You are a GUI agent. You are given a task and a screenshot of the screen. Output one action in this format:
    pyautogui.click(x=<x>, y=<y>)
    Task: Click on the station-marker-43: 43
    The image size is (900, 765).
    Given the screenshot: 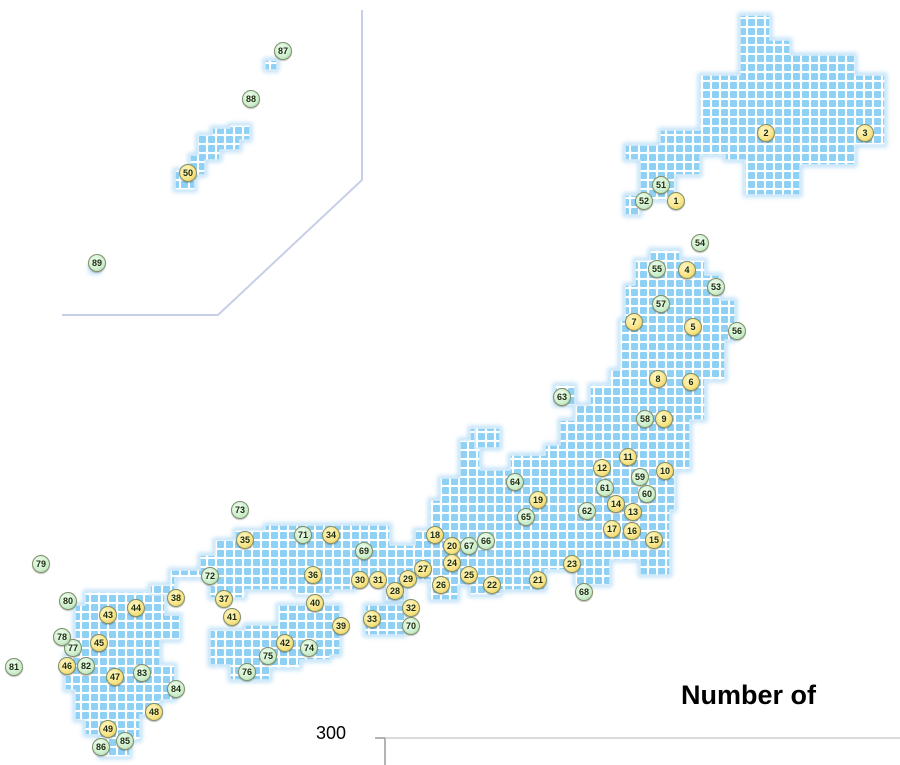 What is the action you would take?
    pyautogui.click(x=108, y=615)
    